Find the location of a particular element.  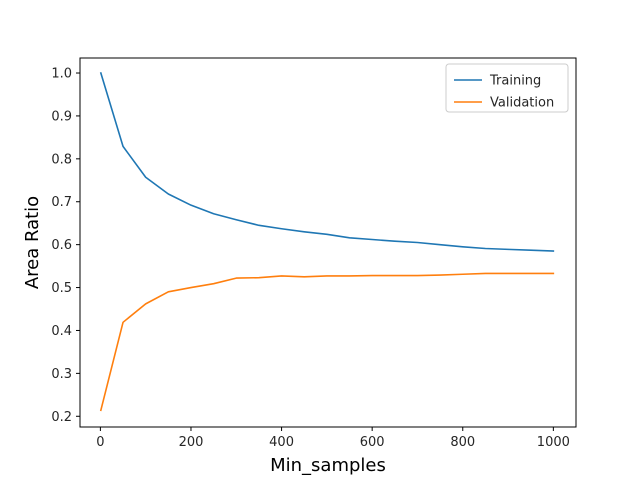

y-tick-label: 0.7 is located at coordinates (61, 202).